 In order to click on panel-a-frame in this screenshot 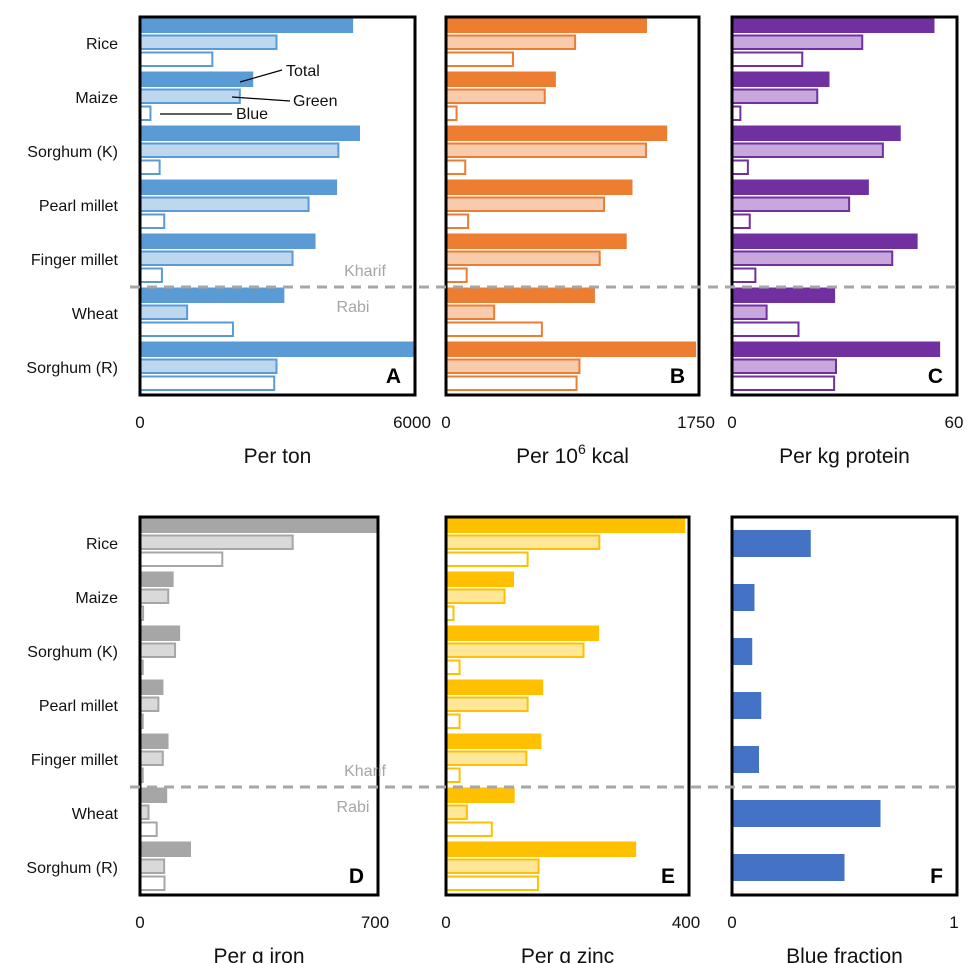, I will do `click(277, 206)`.